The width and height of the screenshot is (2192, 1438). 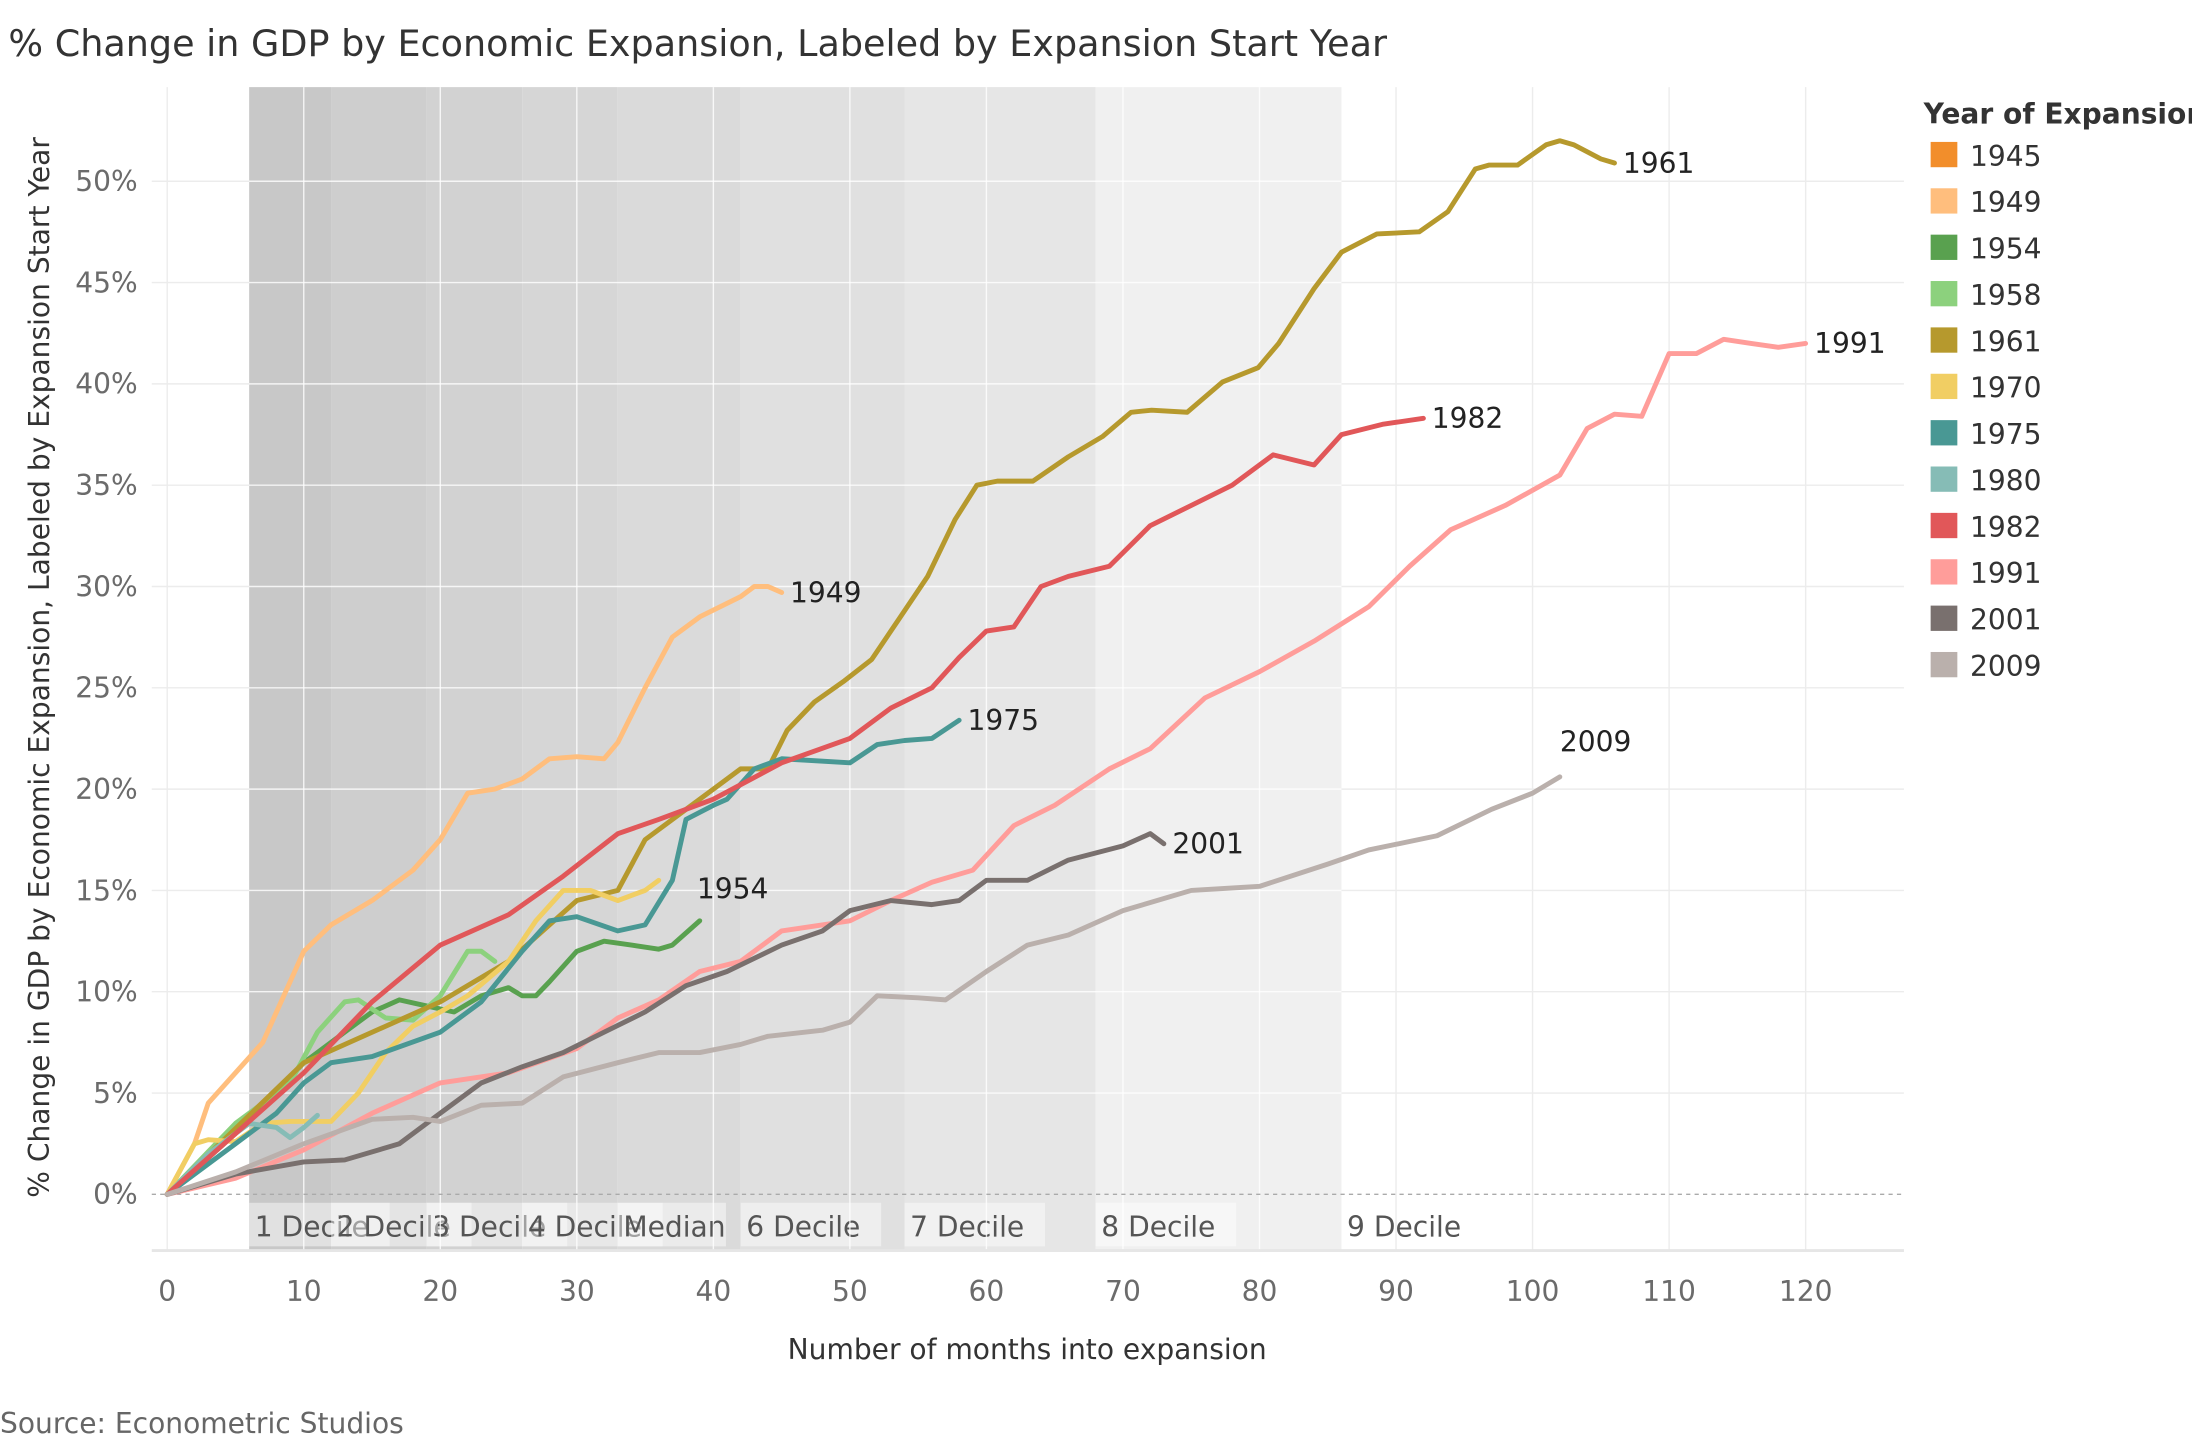 What do you see at coordinates (115, 1194) in the screenshot?
I see `y-tick-label: 0%` at bounding box center [115, 1194].